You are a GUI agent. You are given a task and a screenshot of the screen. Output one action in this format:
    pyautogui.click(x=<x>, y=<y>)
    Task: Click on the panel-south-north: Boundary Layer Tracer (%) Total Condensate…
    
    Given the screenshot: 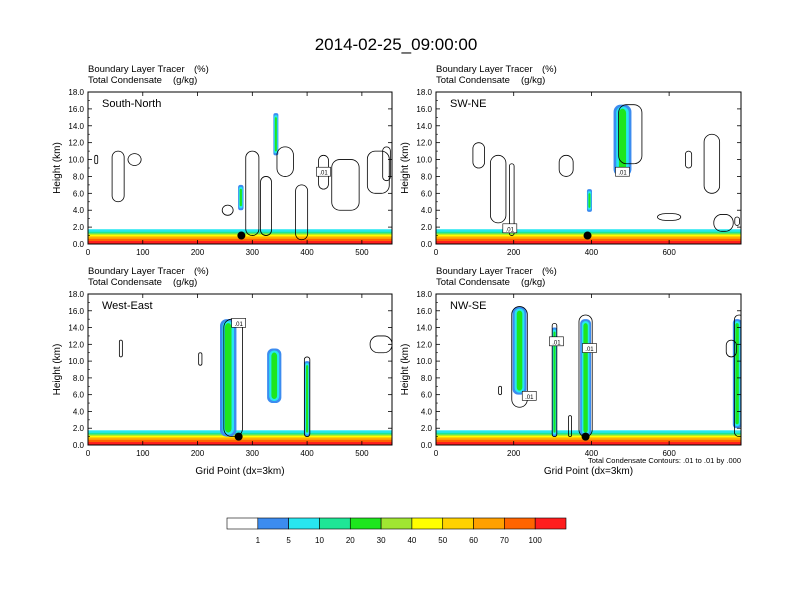 What is the action you would take?
    pyautogui.click(x=222, y=160)
    